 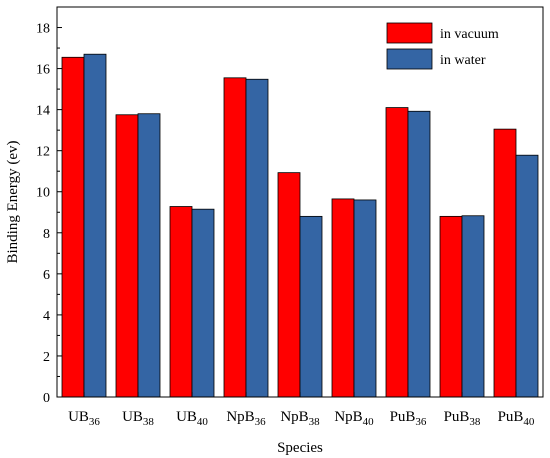 What do you see at coordinates (409, 33) in the screenshot?
I see `legend-swatch-in-vacuum` at bounding box center [409, 33].